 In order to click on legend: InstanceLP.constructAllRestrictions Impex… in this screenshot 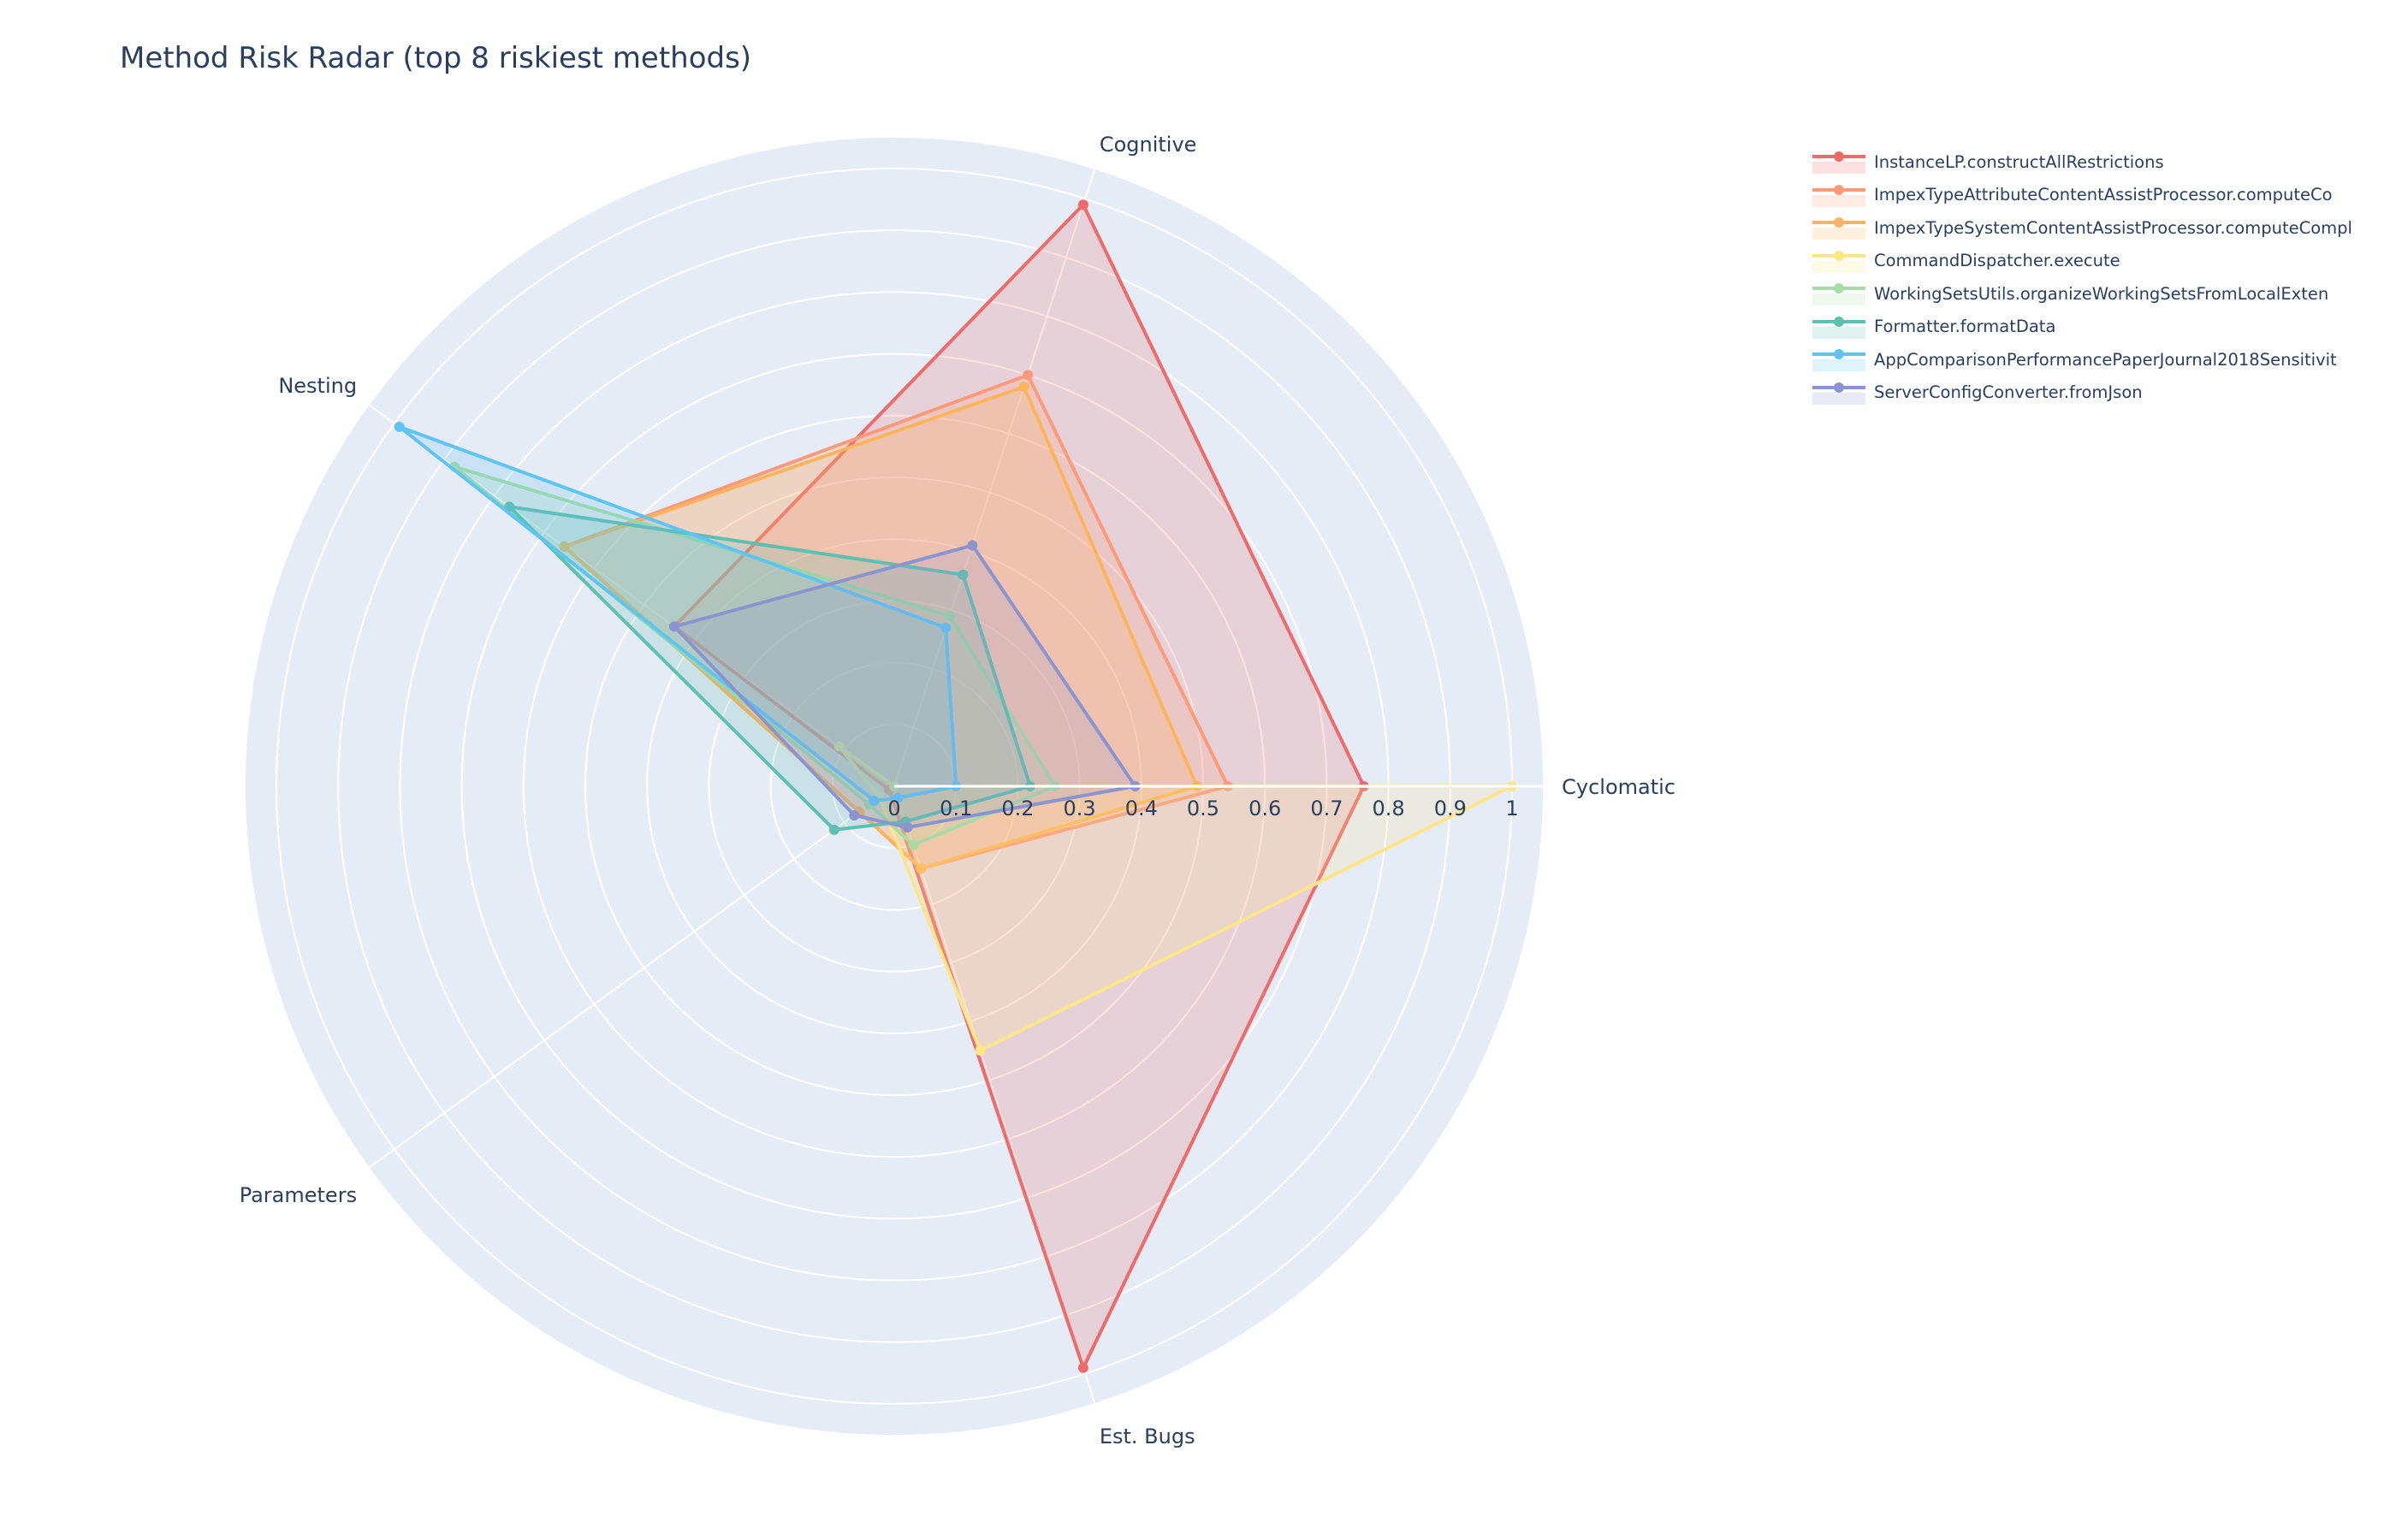, I will do `click(2082, 277)`.